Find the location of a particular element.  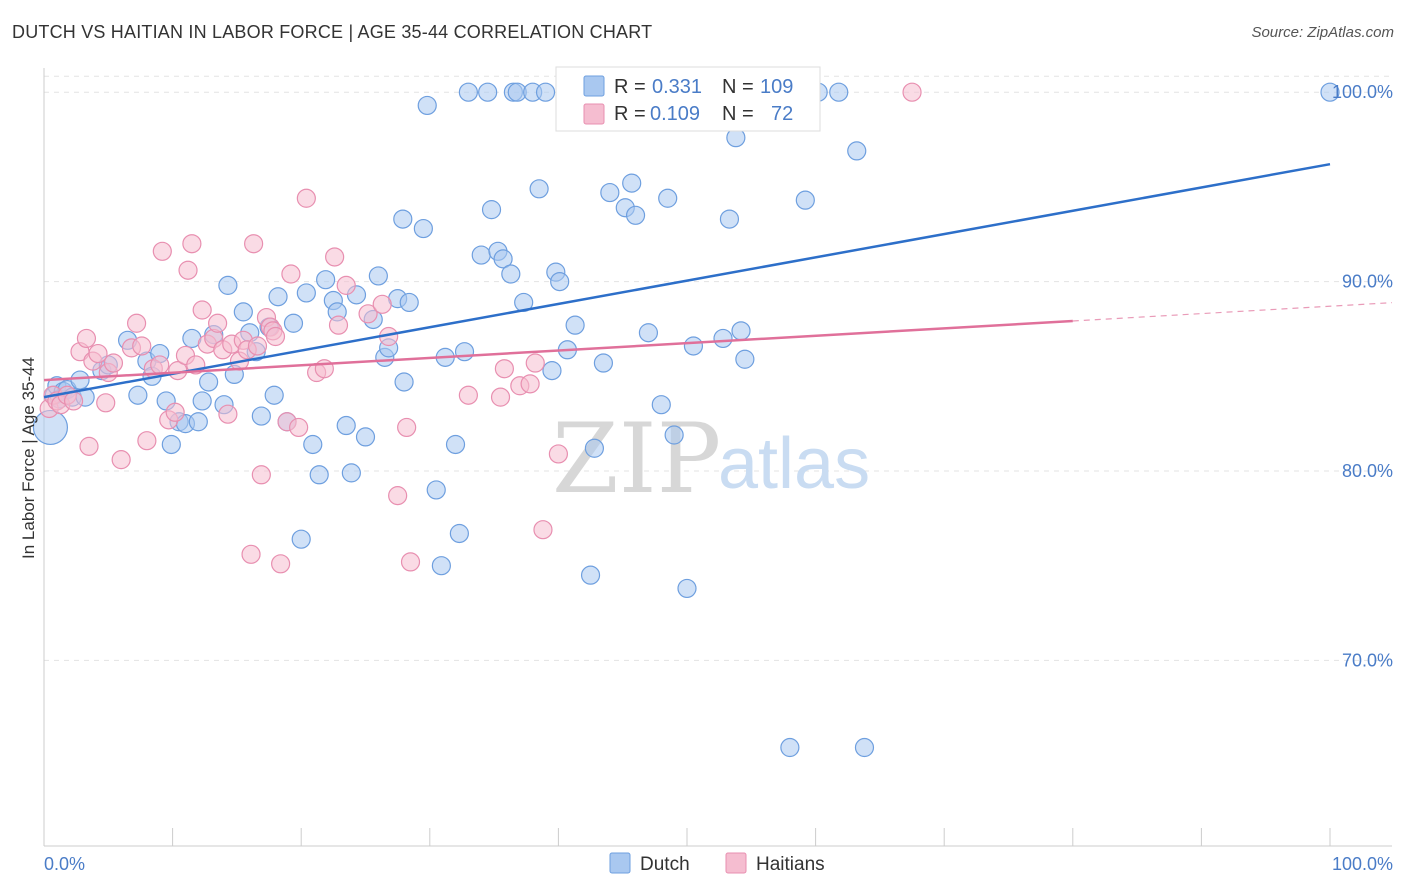

source-label: Source: ZipAtlas.com is located at coordinates (1322, 32).